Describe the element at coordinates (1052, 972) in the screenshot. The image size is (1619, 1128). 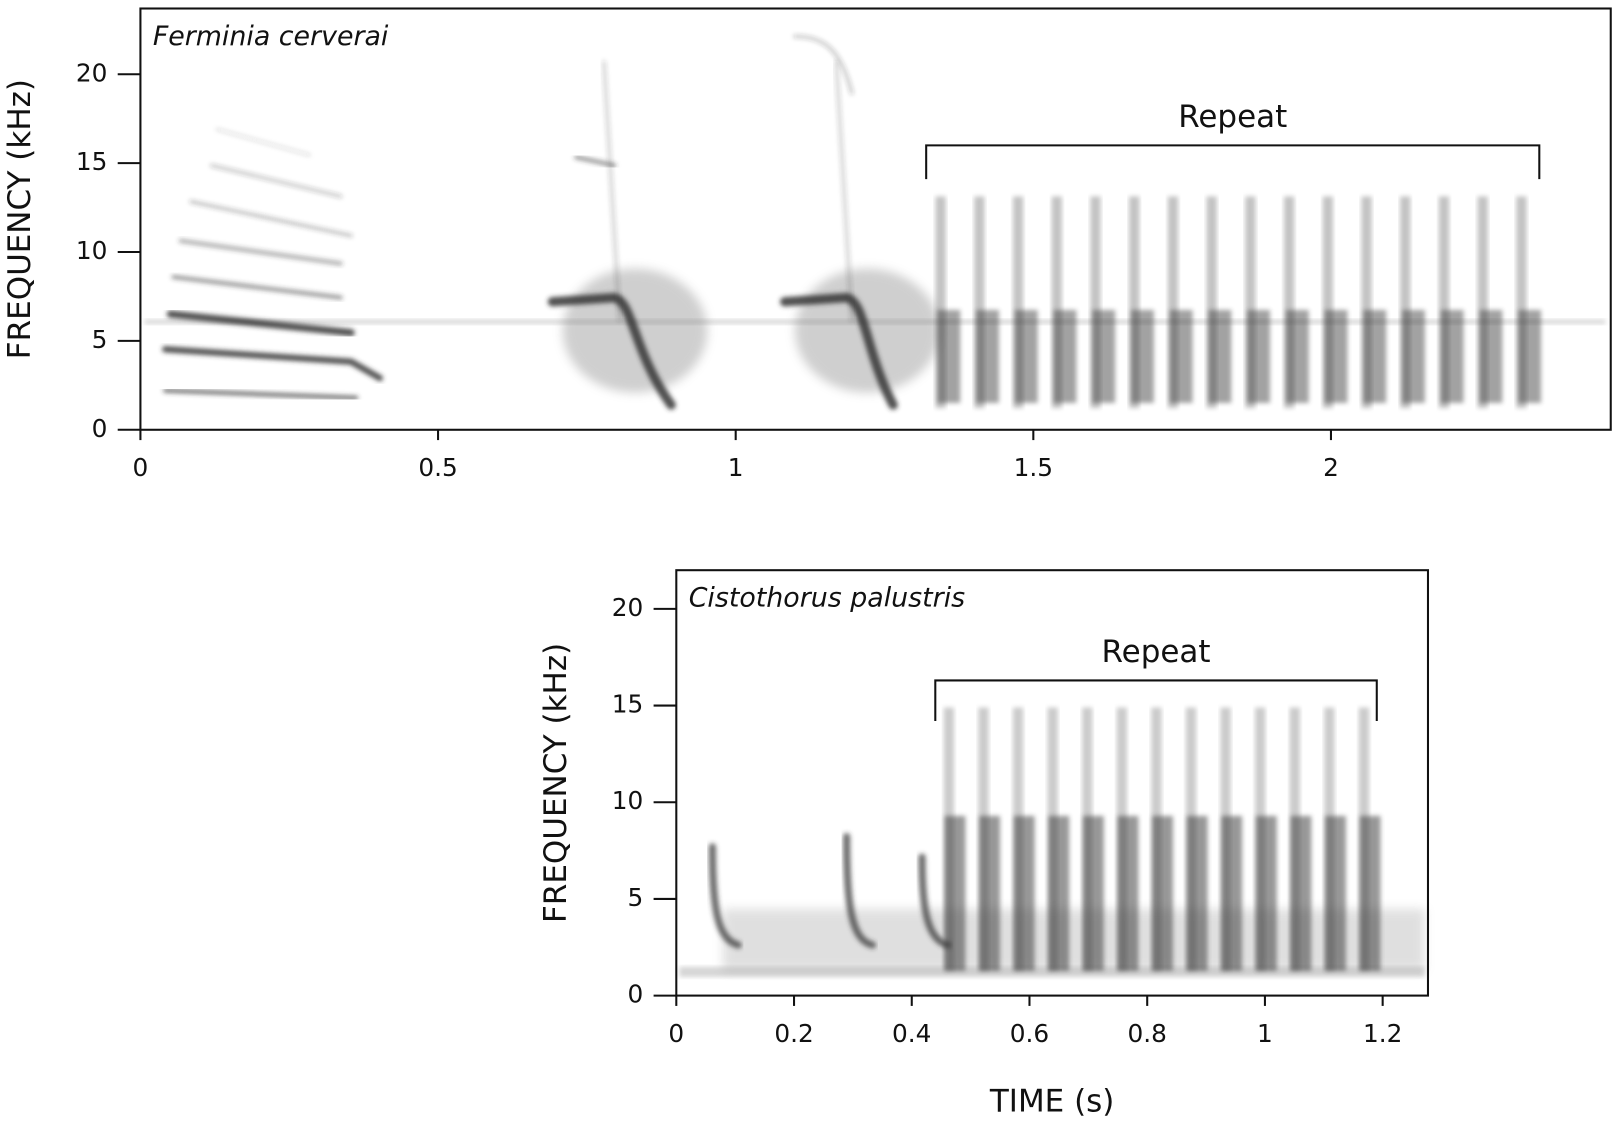
I see `noise-band` at that location.